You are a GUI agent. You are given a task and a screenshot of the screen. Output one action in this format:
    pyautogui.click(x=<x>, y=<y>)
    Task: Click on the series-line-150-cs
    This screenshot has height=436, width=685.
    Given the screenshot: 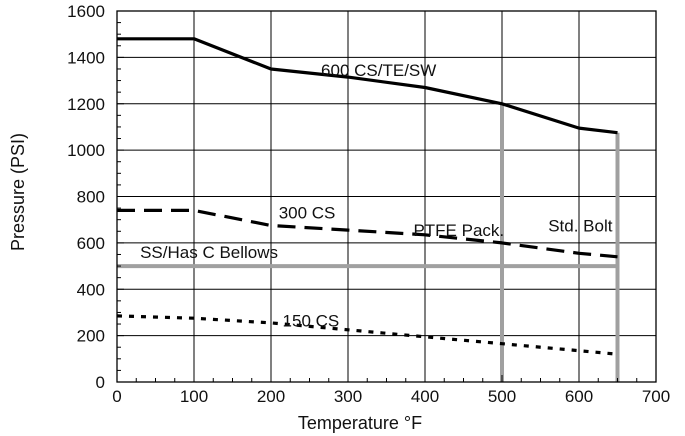 What is the action you would take?
    pyautogui.click(x=367, y=335)
    